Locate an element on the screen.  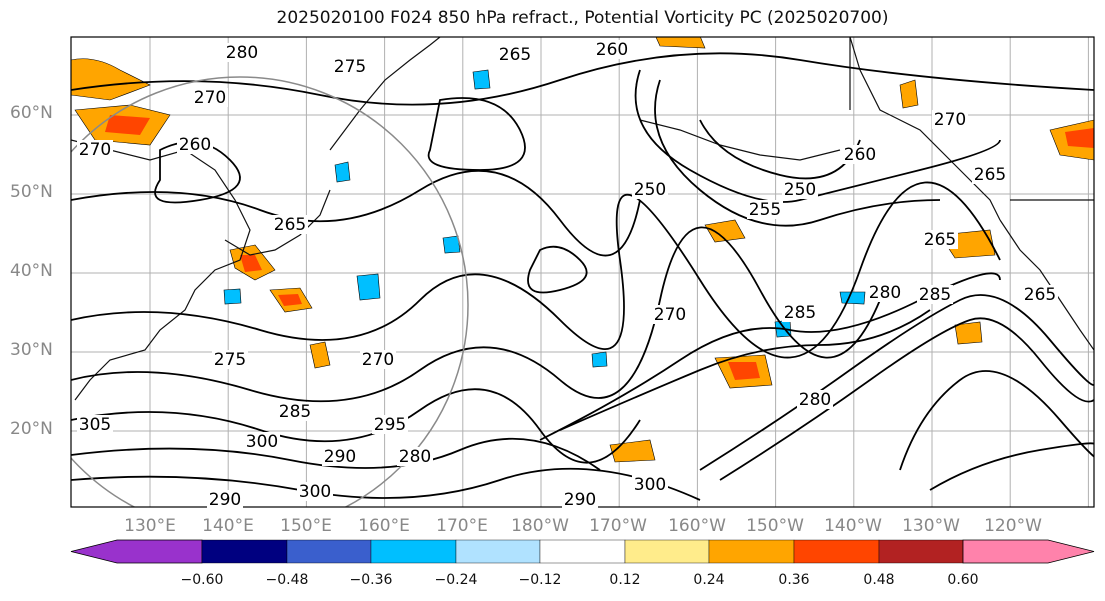
coastline-japan is located at coordinates (277, 222).